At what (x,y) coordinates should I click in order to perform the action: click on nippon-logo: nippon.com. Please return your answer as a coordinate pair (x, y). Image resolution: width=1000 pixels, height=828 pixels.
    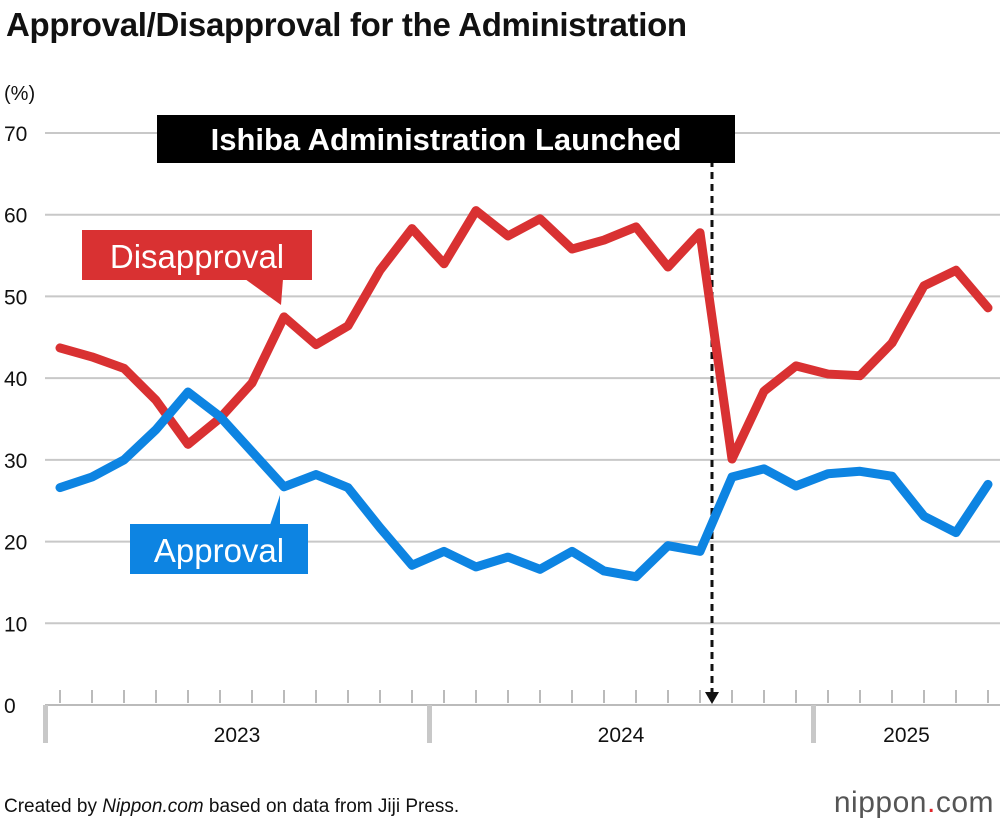
    Looking at the image, I should click on (914, 803).